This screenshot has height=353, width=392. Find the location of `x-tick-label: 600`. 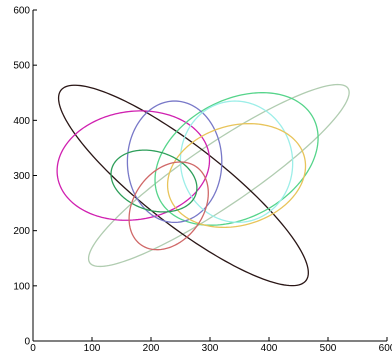

x-tick-label: 600 is located at coordinates (385, 348).